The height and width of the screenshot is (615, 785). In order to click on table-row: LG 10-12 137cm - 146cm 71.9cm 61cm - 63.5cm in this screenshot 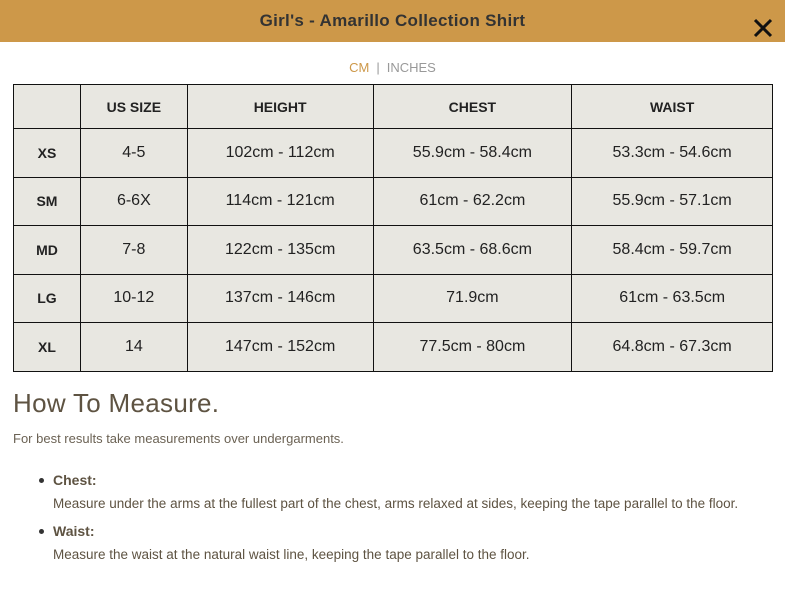, I will do `click(393, 298)`.